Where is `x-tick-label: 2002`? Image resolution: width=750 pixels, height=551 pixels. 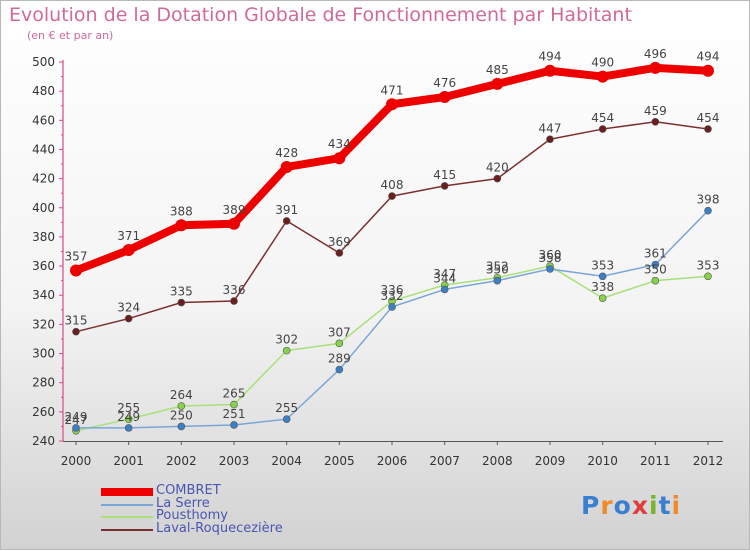
x-tick-label: 2002 is located at coordinates (181, 461).